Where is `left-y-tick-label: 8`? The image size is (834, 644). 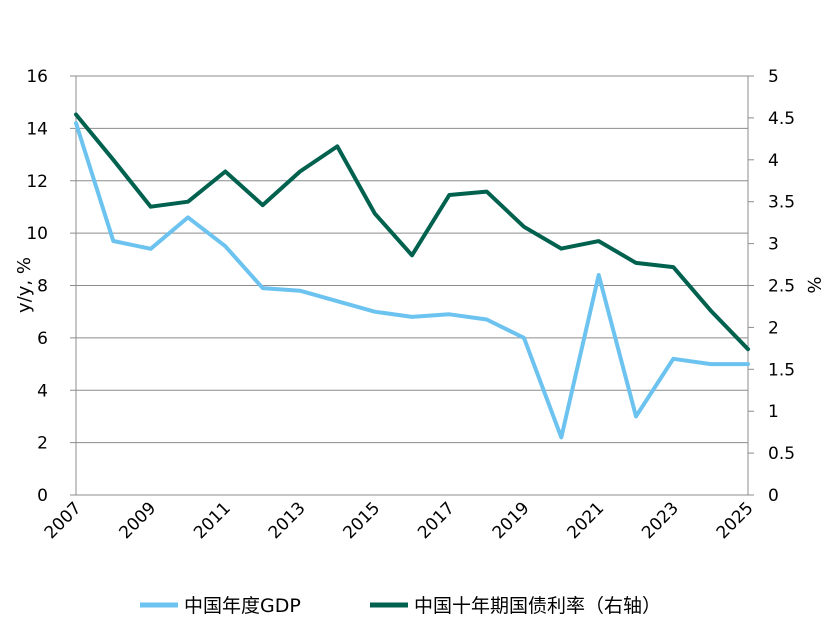 left-y-tick-label: 8 is located at coordinates (42, 287).